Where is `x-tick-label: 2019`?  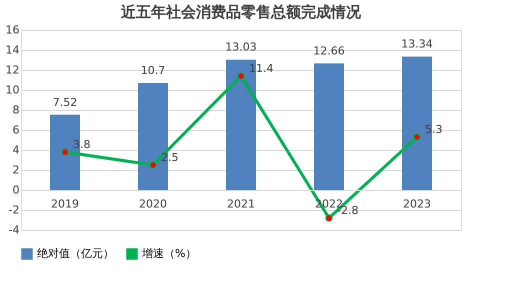
x-tick-label: 2019 is located at coordinates (65, 204).